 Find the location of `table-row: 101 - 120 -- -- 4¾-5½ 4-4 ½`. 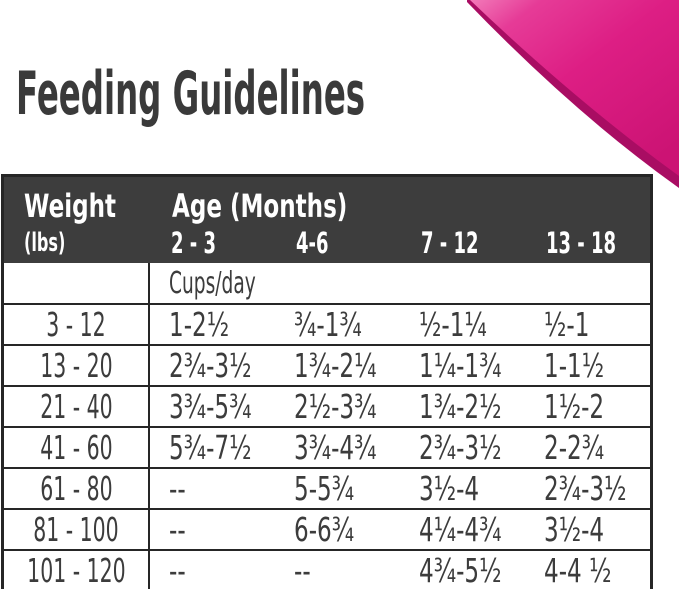

table-row: 101 - 120 -- -- 4¾-5½ 4-4 ½ is located at coordinates (327, 570).